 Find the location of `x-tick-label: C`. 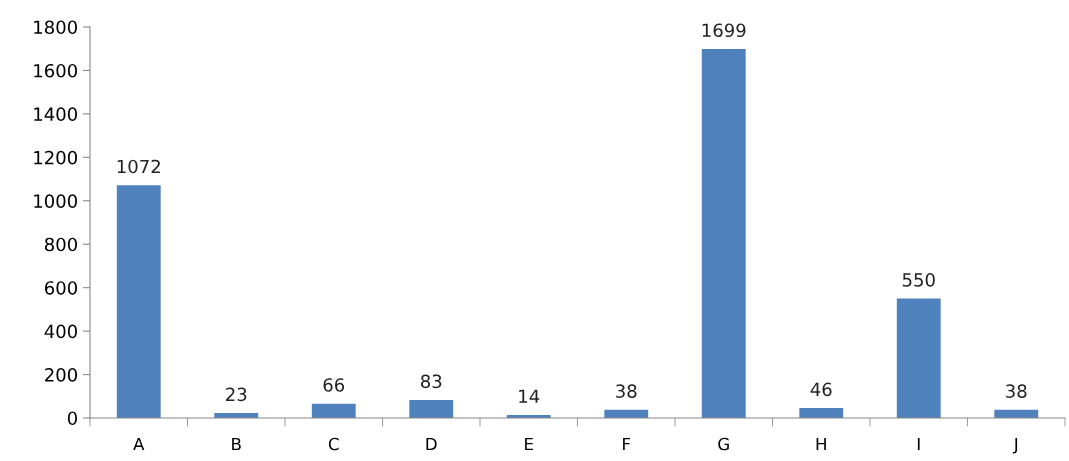

x-tick-label: C is located at coordinates (333, 444).